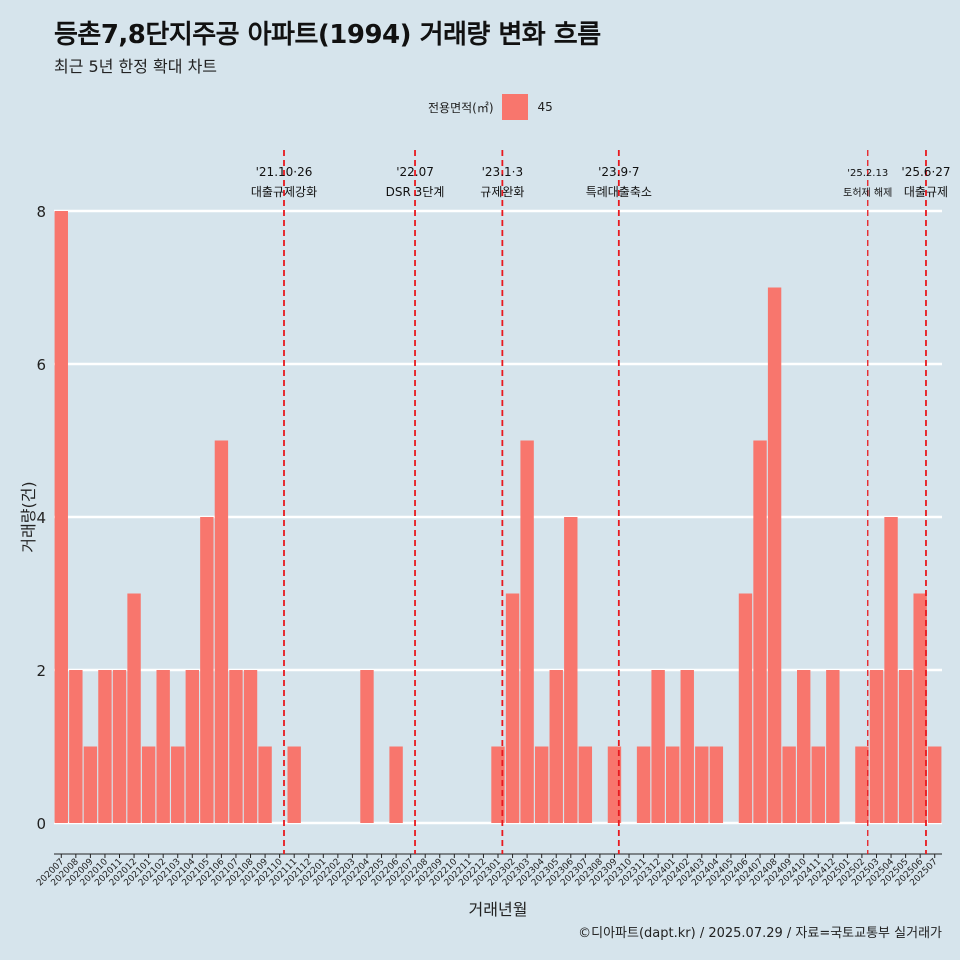  Describe the element at coordinates (415, 172) in the screenshot. I see `event-date-label: '22.07` at that location.